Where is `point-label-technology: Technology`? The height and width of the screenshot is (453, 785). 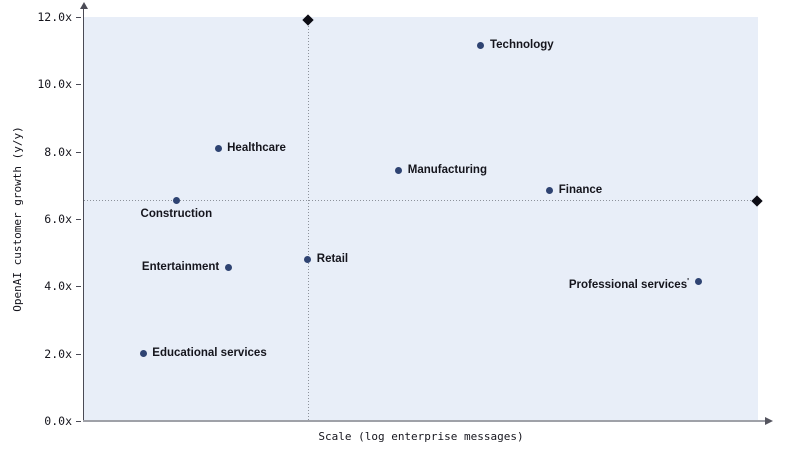
point-label-technology: Technology is located at coordinates (521, 45).